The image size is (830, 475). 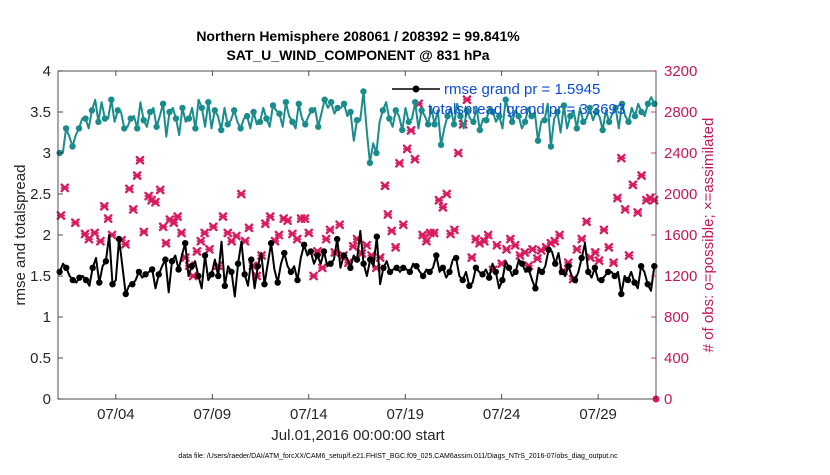 What do you see at coordinates (20, 235) in the screenshot?
I see `left-axis-label: rmse and totalspread` at bounding box center [20, 235].